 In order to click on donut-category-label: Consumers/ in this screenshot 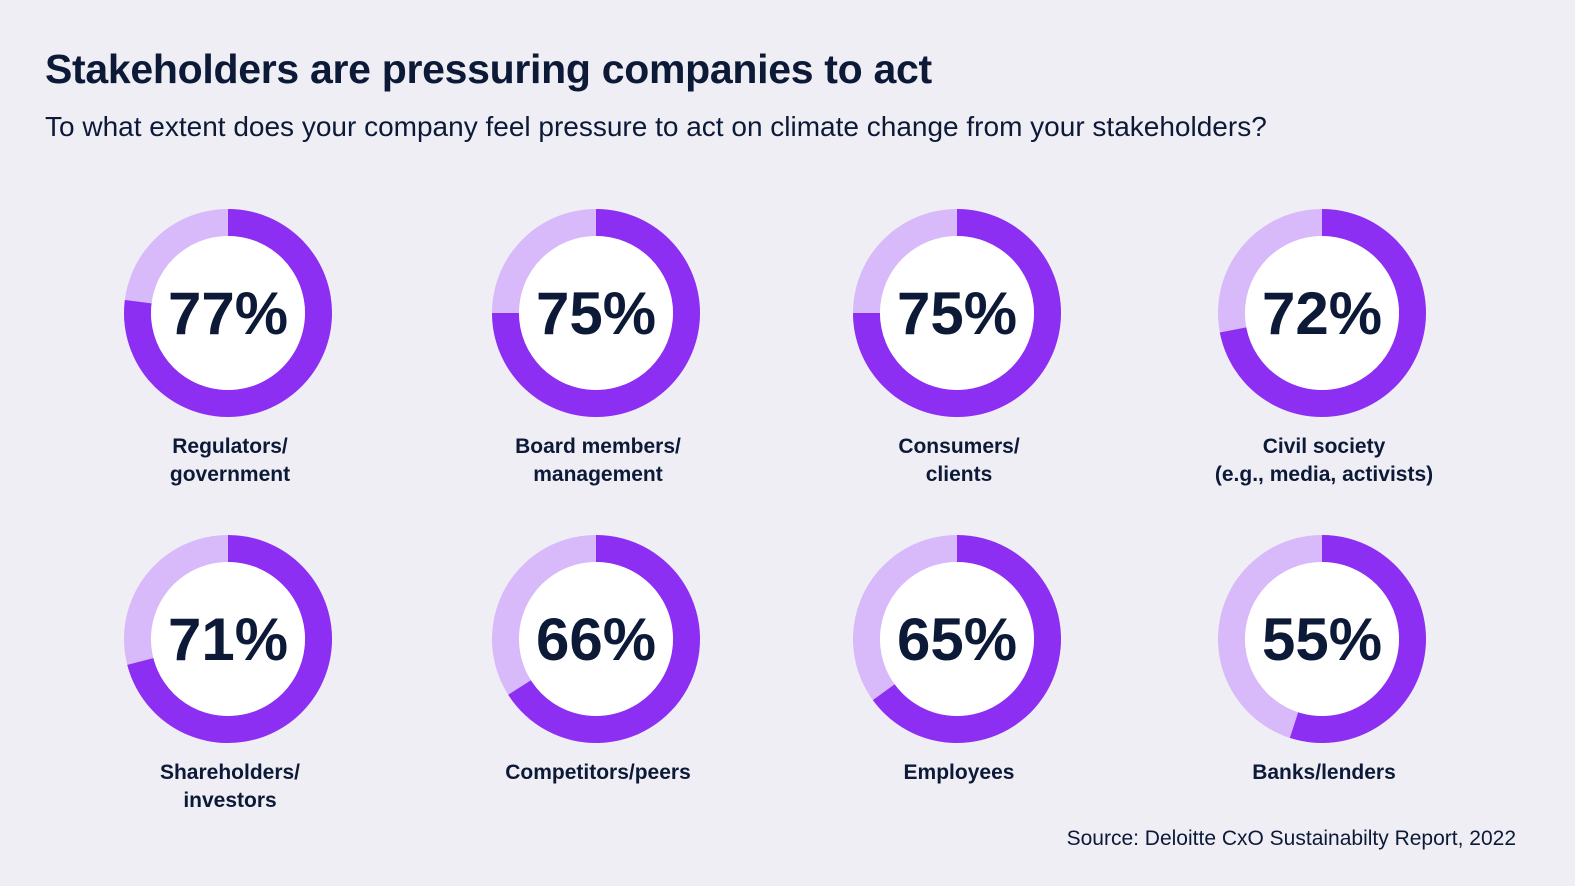, I will do `click(959, 446)`.